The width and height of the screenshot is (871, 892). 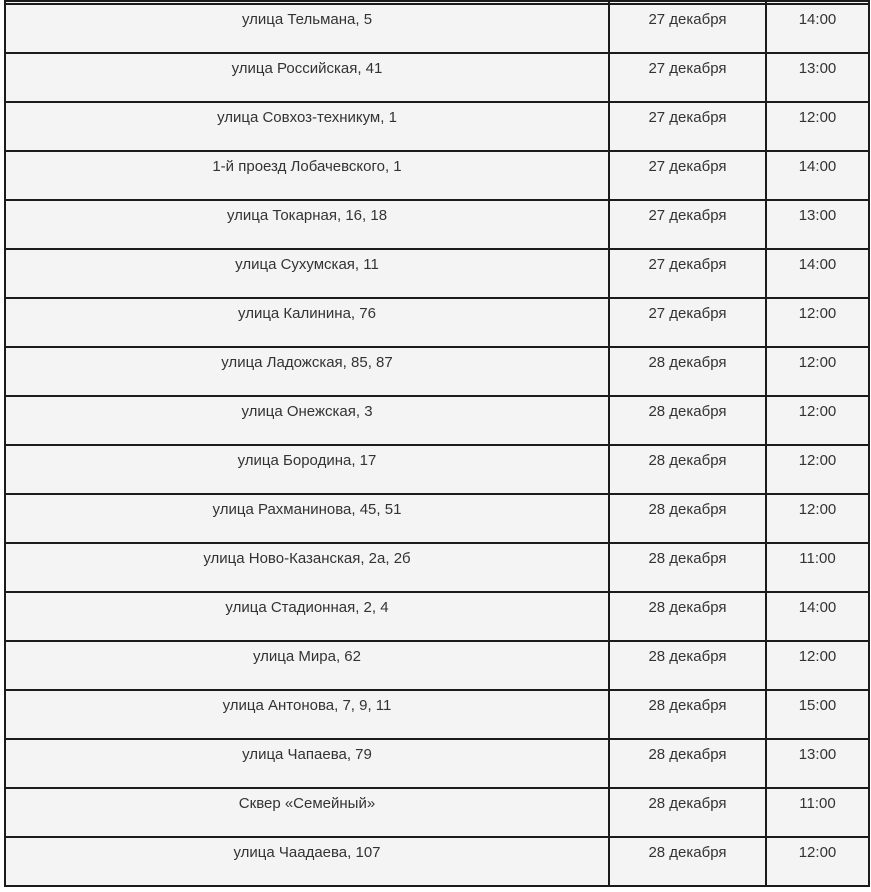 What do you see at coordinates (307, 518) in the screenshot?
I see `address-cell: улица Рахманинова, 45, 51` at bounding box center [307, 518].